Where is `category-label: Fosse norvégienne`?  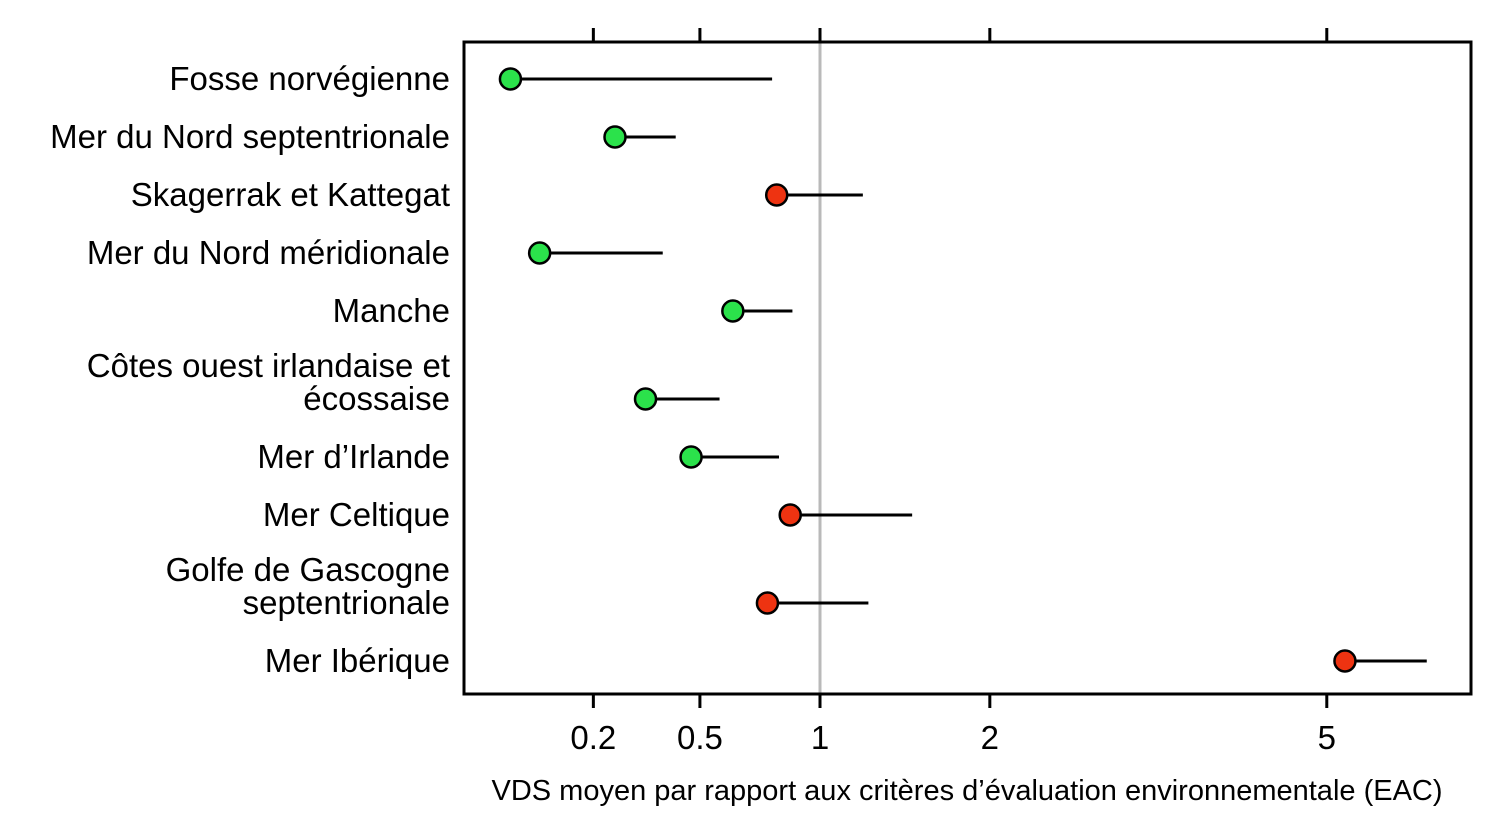
category-label: Fosse norvégienne is located at coordinates (309, 78).